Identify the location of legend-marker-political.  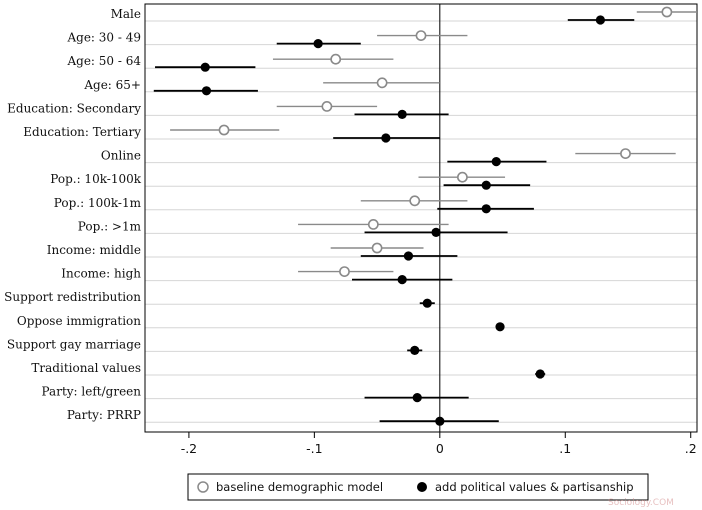
(422, 487).